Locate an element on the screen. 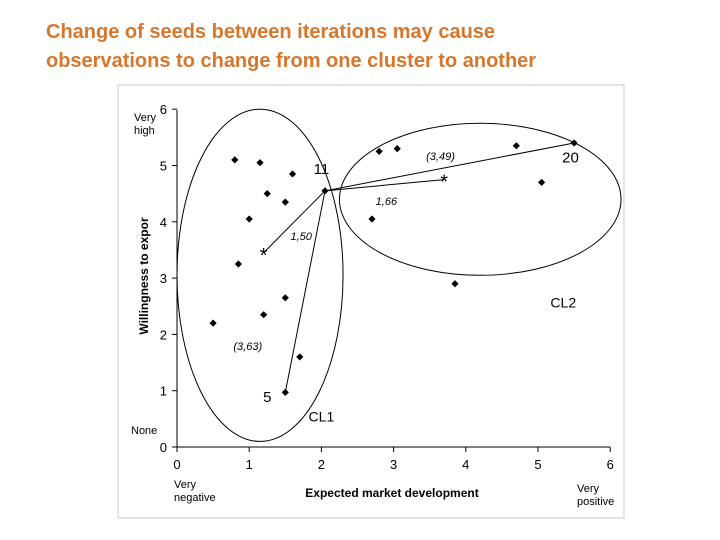 This screenshot has height=540, width=720. y-tick-label-2: 2 is located at coordinates (163, 334).